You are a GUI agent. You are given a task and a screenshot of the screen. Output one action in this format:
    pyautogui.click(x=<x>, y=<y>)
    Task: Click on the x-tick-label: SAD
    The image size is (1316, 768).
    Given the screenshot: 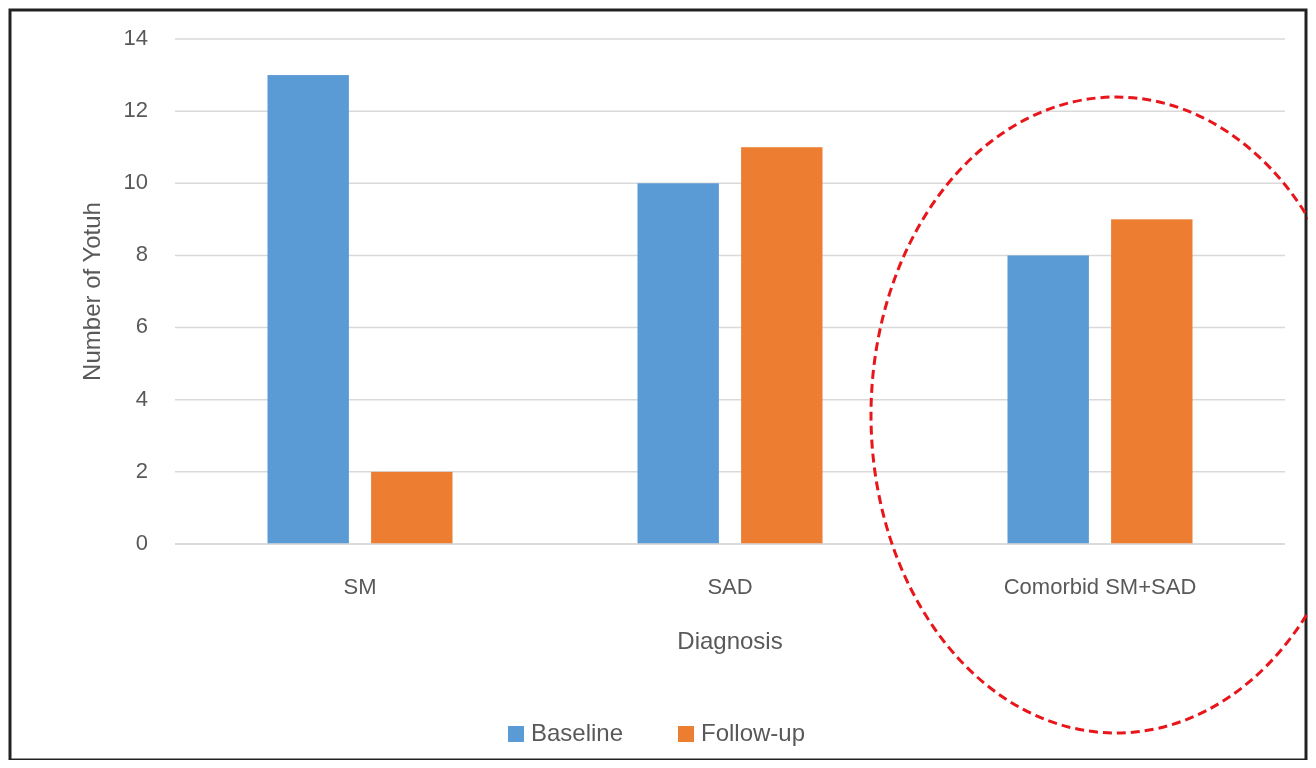 What is the action you would take?
    pyautogui.click(x=730, y=586)
    